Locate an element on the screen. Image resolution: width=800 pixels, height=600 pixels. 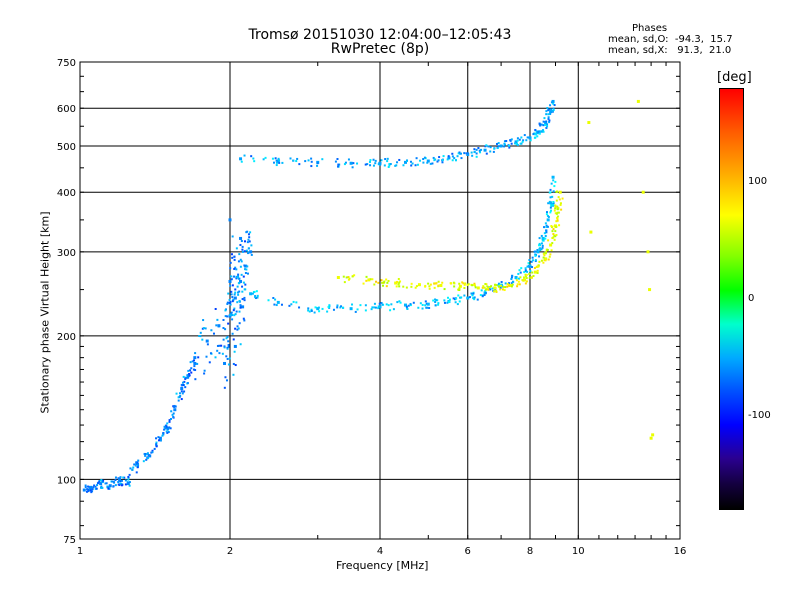
x-tick-label: 2 is located at coordinates (230, 551).